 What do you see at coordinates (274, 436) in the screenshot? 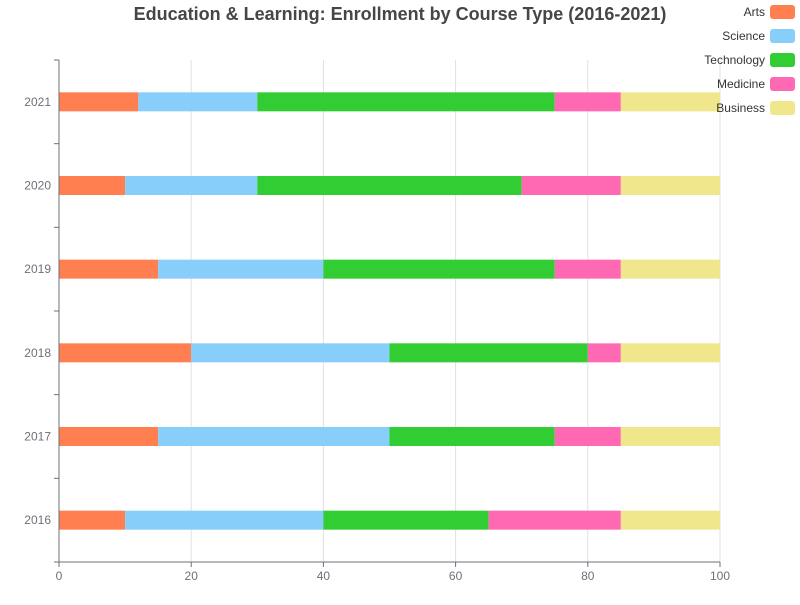
I see `bar-science-2017` at bounding box center [274, 436].